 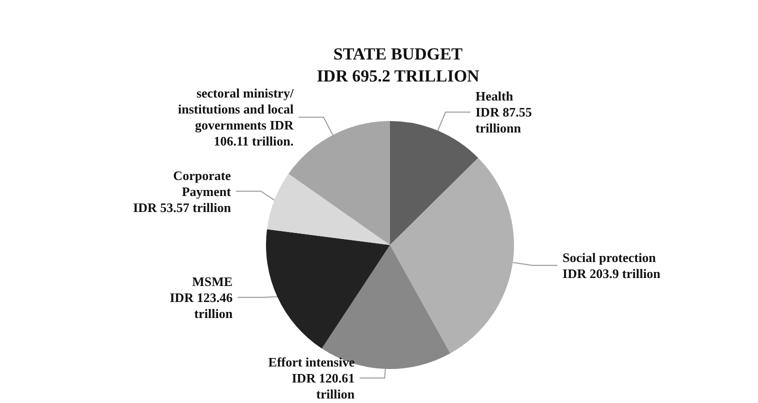 What do you see at coordinates (312, 378) in the screenshot?
I see `slice-label: Effort intensive IDR 120.61 trillion` at bounding box center [312, 378].